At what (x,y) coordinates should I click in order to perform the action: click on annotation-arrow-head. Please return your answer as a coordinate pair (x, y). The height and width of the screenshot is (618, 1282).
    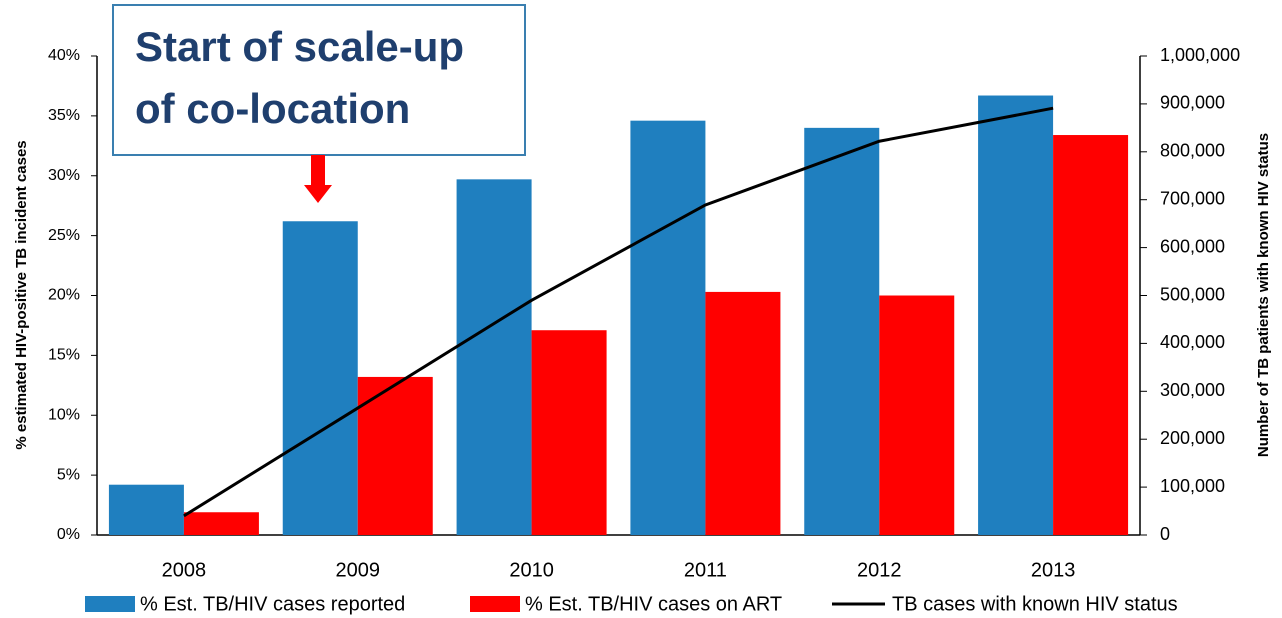
    Looking at the image, I should click on (318, 194).